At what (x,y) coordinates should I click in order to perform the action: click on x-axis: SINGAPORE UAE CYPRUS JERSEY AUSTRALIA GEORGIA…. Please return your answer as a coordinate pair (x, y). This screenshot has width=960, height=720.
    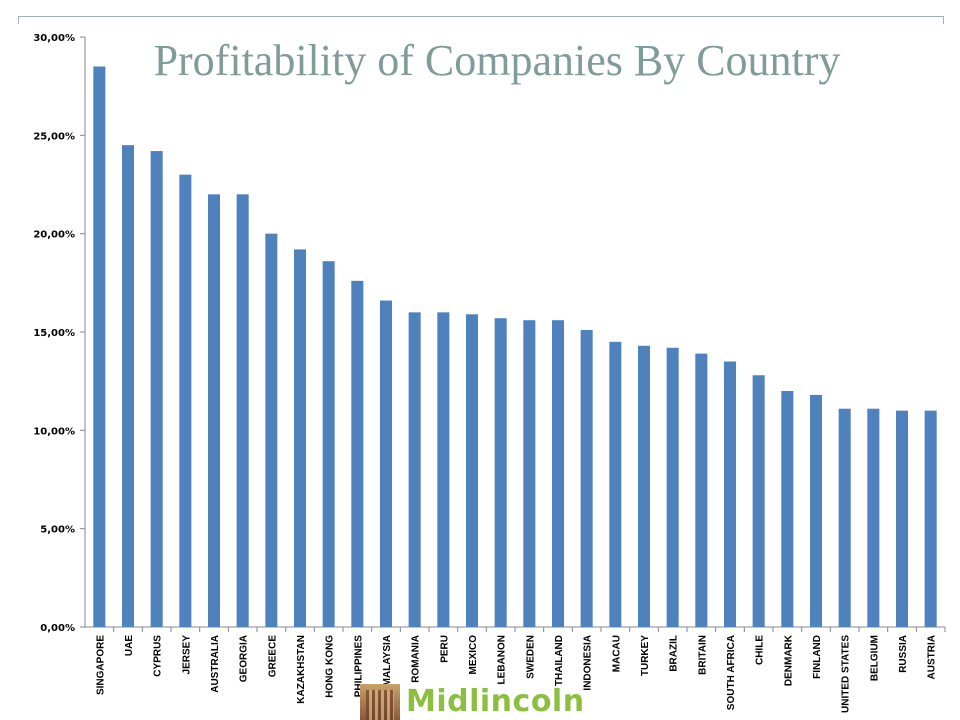
    Looking at the image, I should click on (515, 669).